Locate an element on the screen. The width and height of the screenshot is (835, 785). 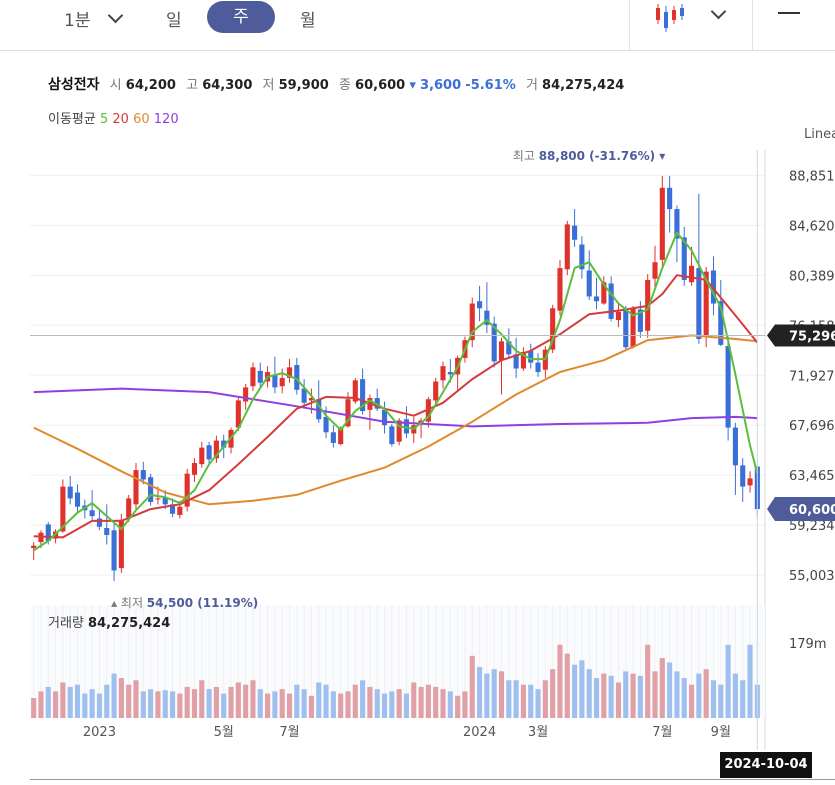
low-note: ▴ 최저 54,500 (11.19%) is located at coordinates (184, 603).